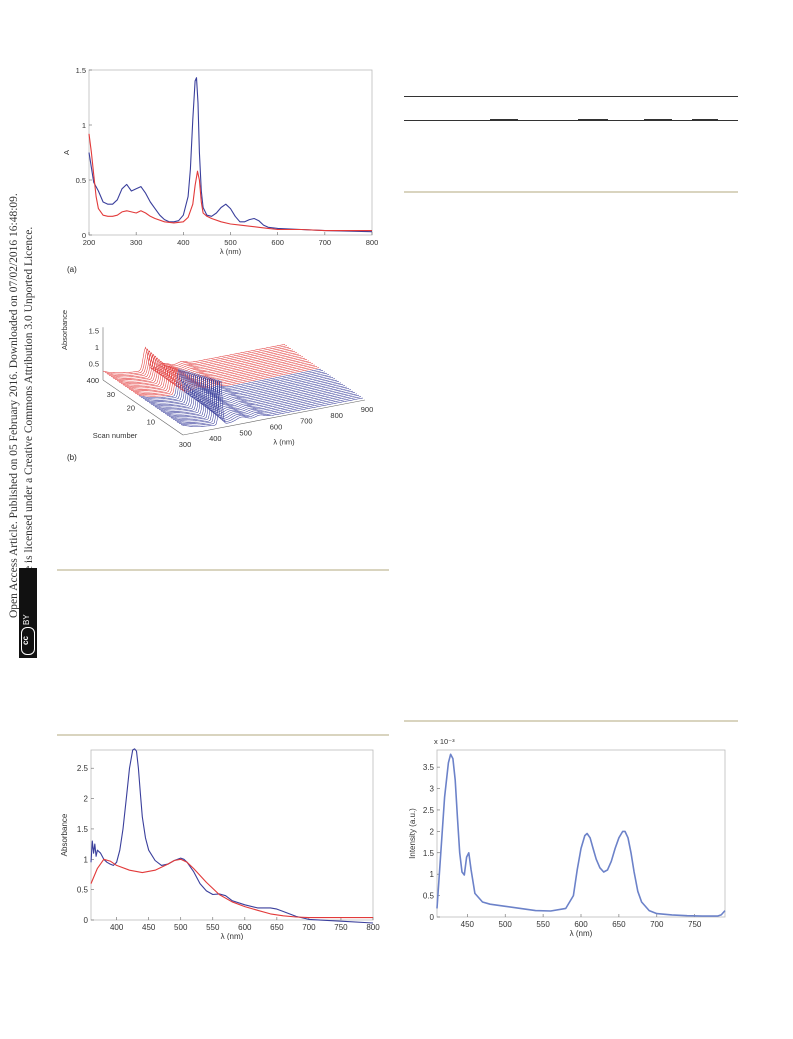 Image resolution: width=793 pixels, height=1039 pixels. Describe the element at coordinates (149, 927) in the screenshot. I see `x-tick-label: 450` at that location.